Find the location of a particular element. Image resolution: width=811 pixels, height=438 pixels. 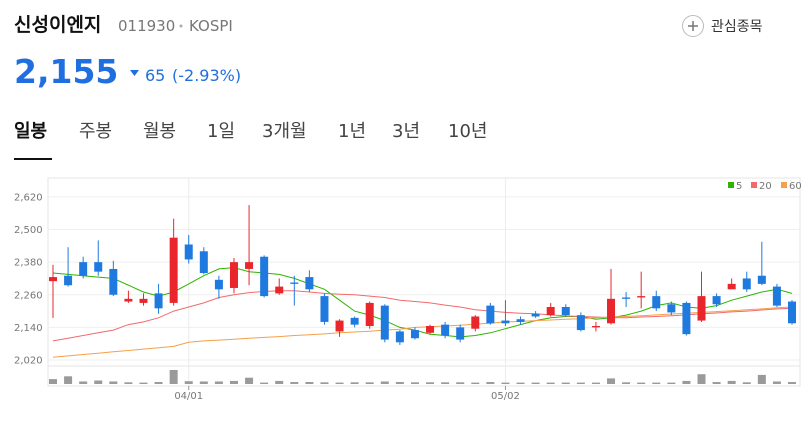

tab: 3년 is located at coordinates (406, 131).